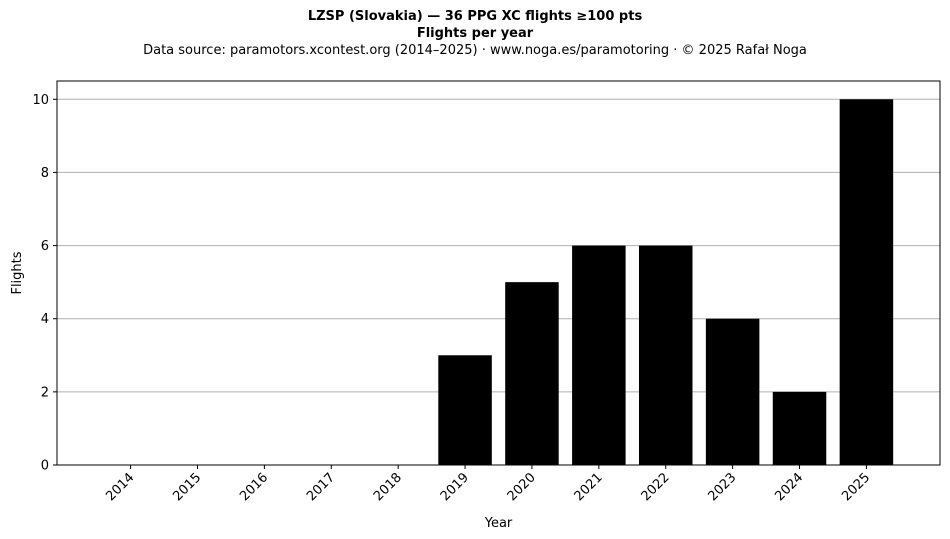 The width and height of the screenshot is (950, 539). Describe the element at coordinates (187, 487) in the screenshot. I see `x-tick-label: 2015` at that location.